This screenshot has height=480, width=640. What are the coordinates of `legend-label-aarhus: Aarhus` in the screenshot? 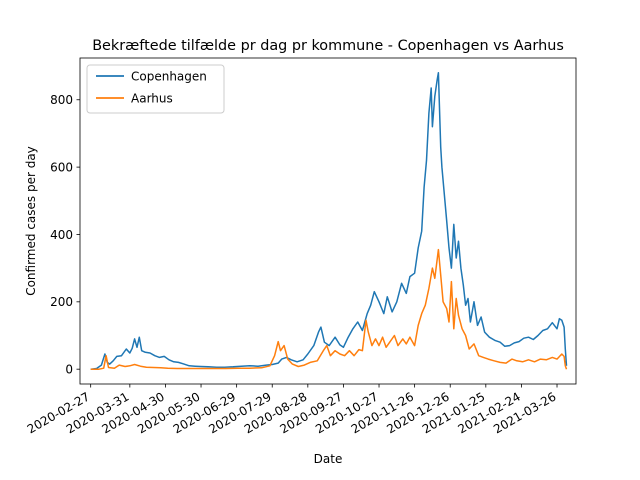 It's located at (152, 99).